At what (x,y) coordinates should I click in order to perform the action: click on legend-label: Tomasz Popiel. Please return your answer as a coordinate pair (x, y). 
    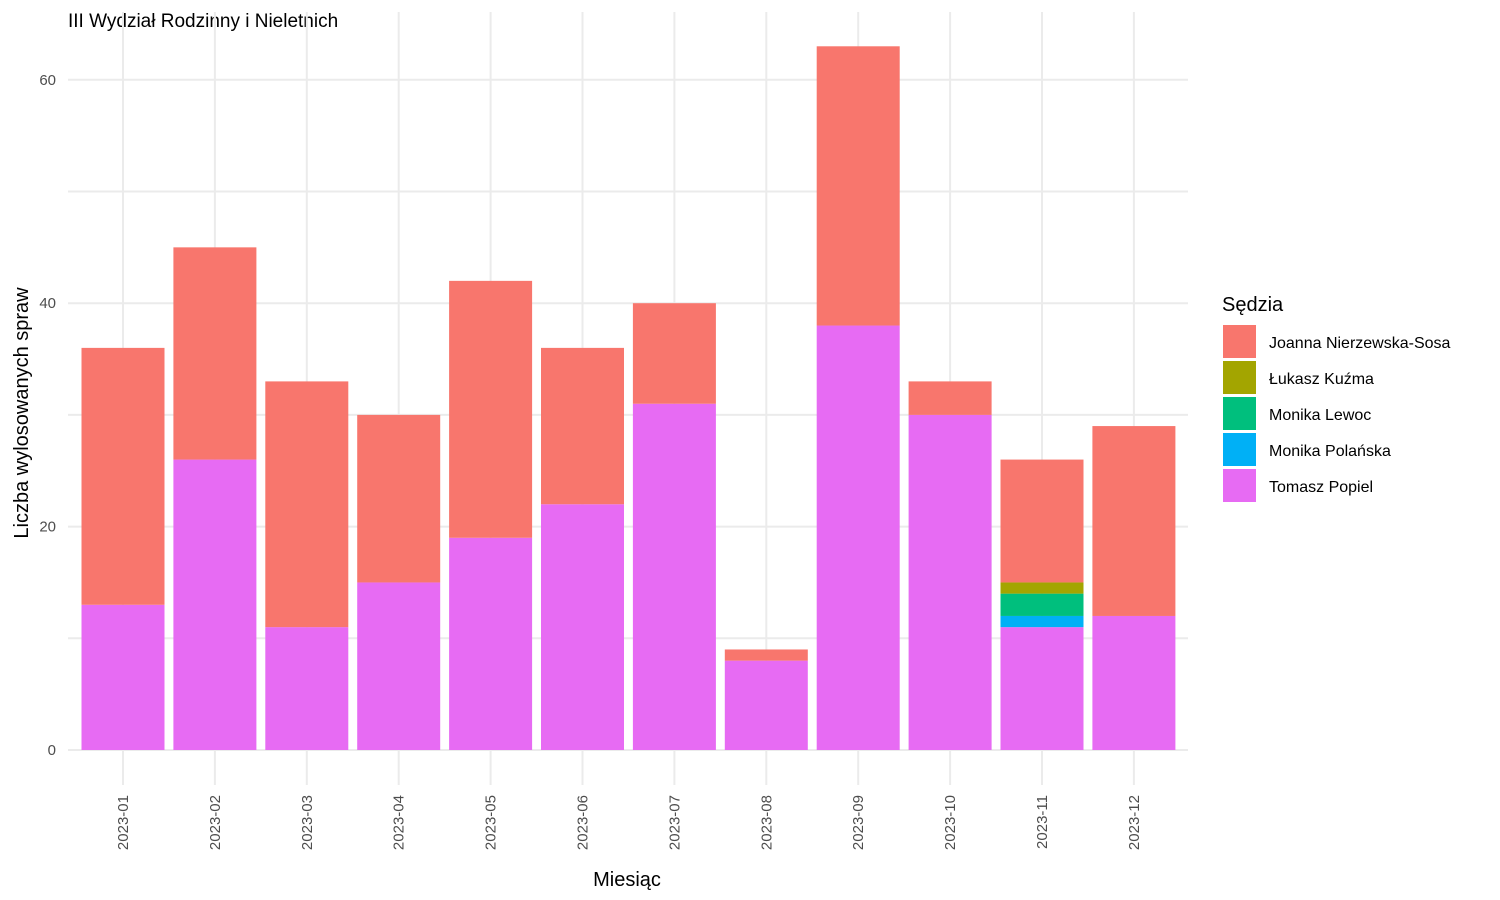
    Looking at the image, I should click on (1321, 487).